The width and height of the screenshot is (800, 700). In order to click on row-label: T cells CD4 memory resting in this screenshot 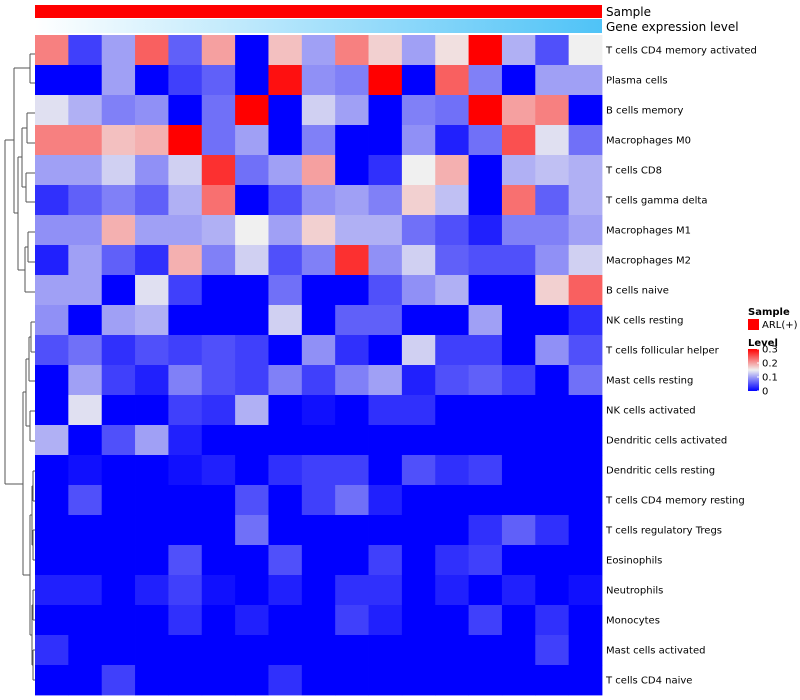, I will do `click(675, 501)`.